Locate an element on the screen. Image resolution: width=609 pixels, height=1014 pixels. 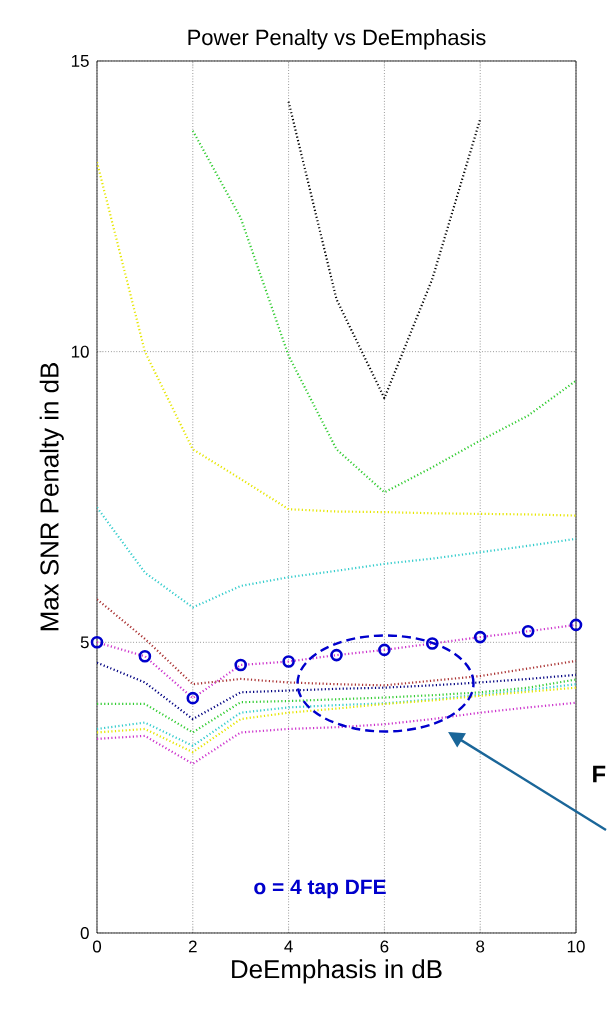
annotation: o = 4 tap DFE is located at coordinates (320, 889).